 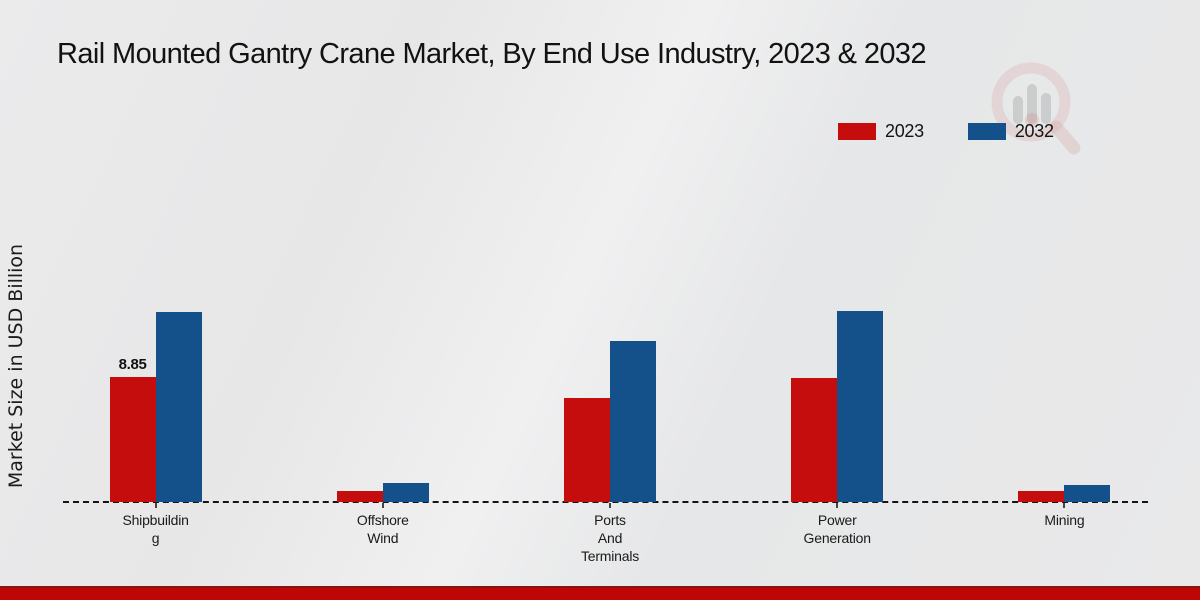 I want to click on legend-label: 2032, so click(x=1034, y=131).